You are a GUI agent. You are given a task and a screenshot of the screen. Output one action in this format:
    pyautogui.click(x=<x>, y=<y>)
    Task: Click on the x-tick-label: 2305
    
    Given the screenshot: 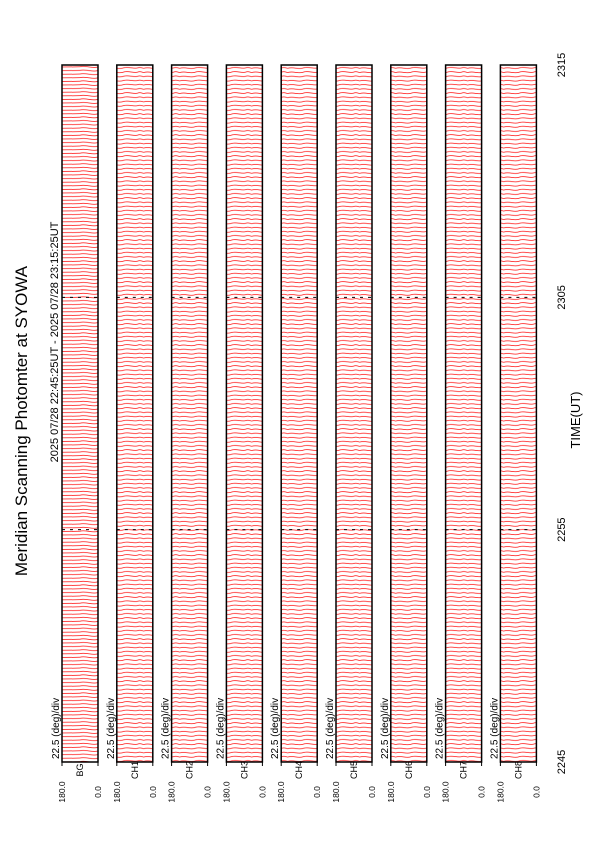 What is the action you would take?
    pyautogui.click(x=562, y=297)
    